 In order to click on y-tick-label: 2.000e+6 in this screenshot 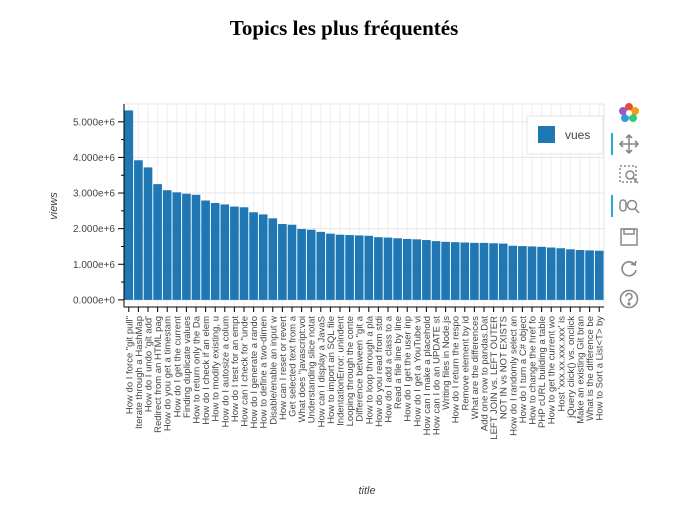, I will do `click(94, 229)`.